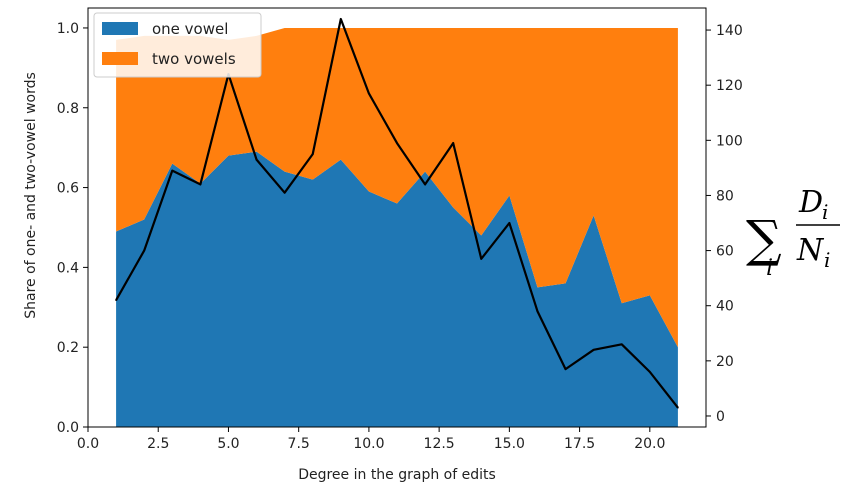  I want to click on x-axis-title: Degree in the graph of edits, so click(397, 475).